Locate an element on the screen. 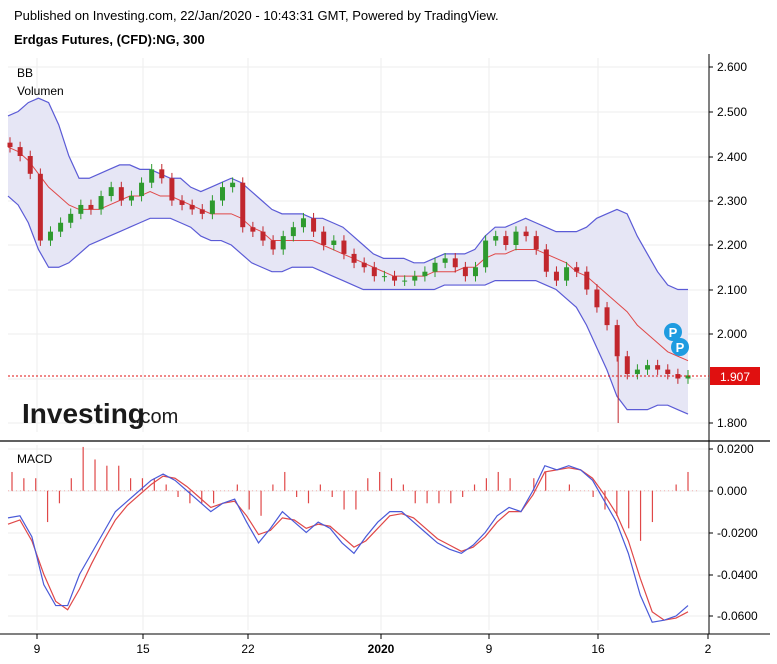 This screenshot has width=777, height=664. price-tick-label: 2.500 is located at coordinates (732, 112).